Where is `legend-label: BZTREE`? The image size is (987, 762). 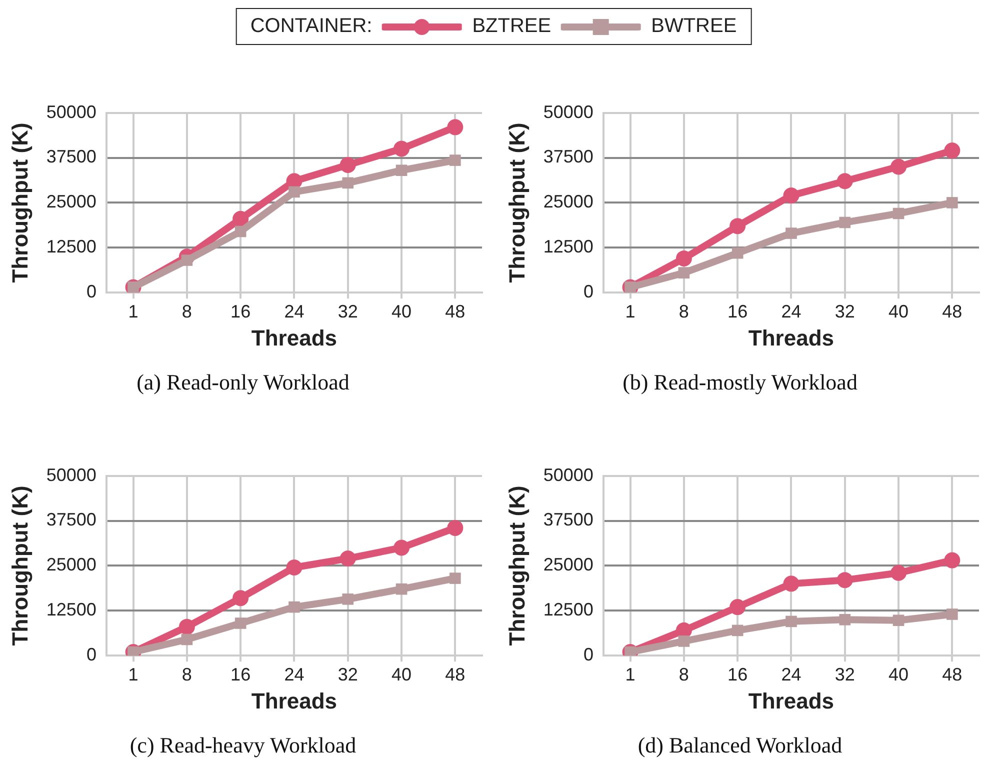 legend-label: BZTREE is located at coordinates (512, 26).